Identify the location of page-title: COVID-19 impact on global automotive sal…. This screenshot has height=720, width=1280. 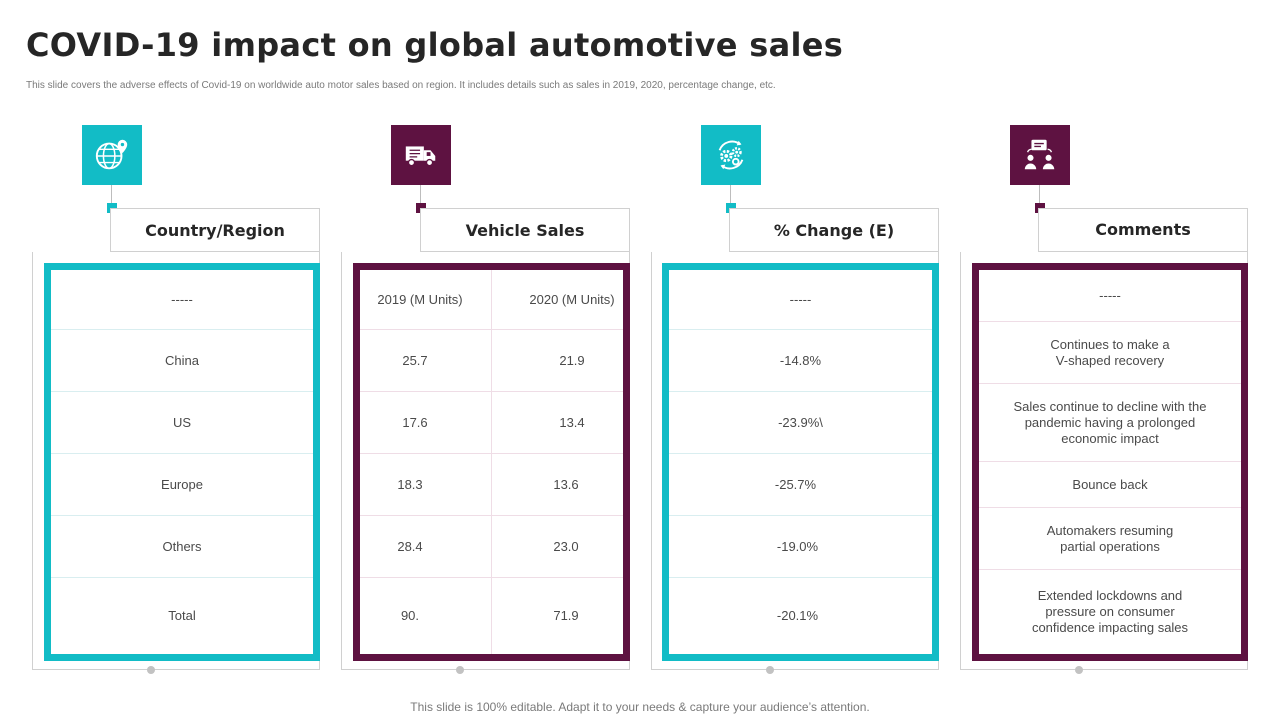
(435, 45).